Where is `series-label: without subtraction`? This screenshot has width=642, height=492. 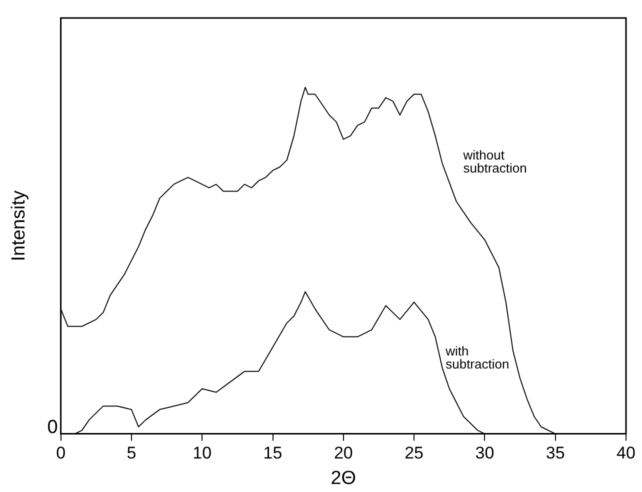 series-label: without subtraction is located at coordinates (494, 162).